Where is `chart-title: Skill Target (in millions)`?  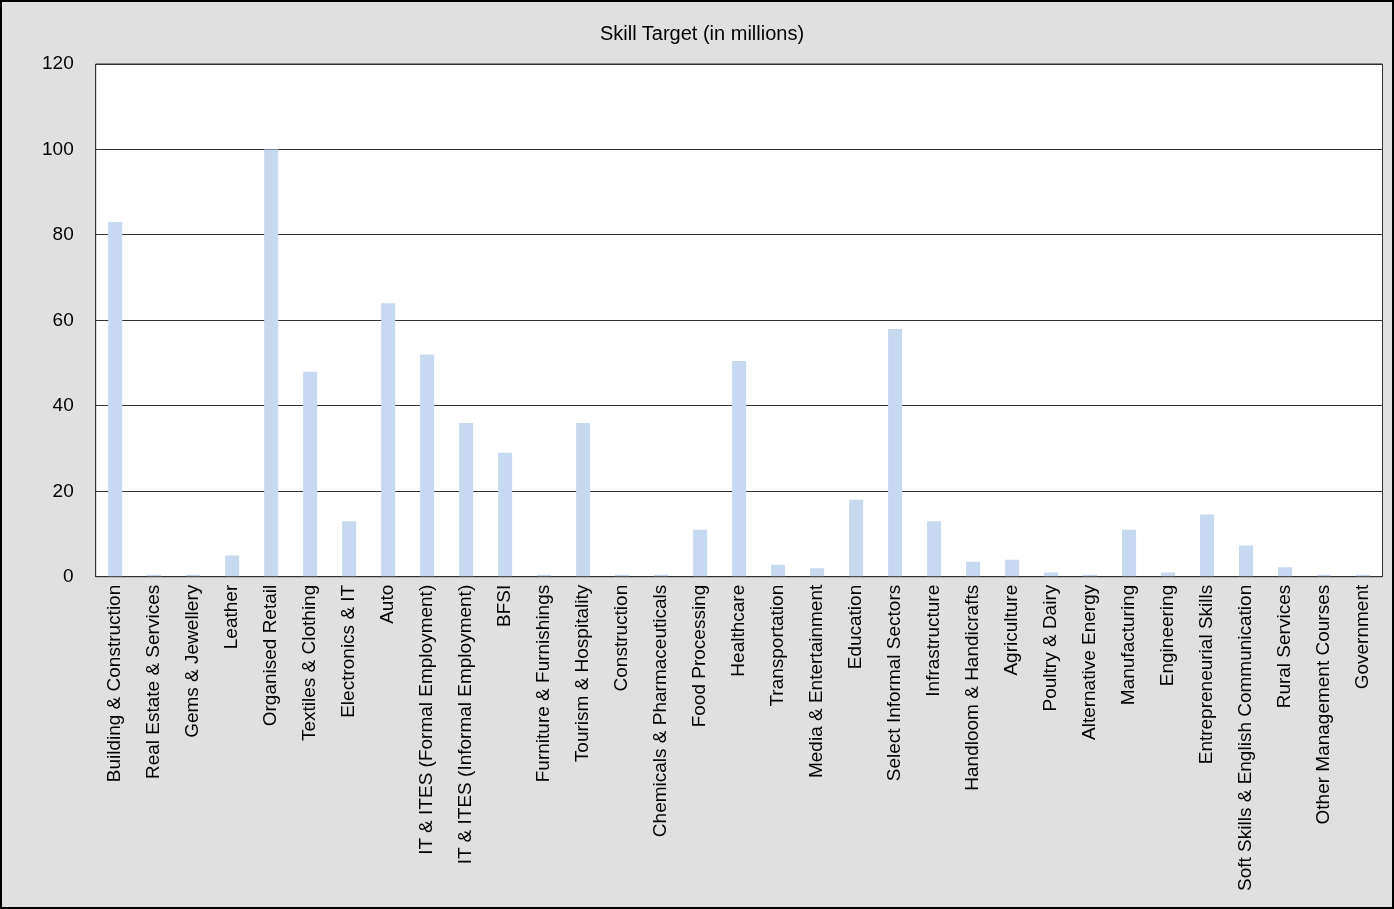
chart-title: Skill Target (in millions) is located at coordinates (702, 32).